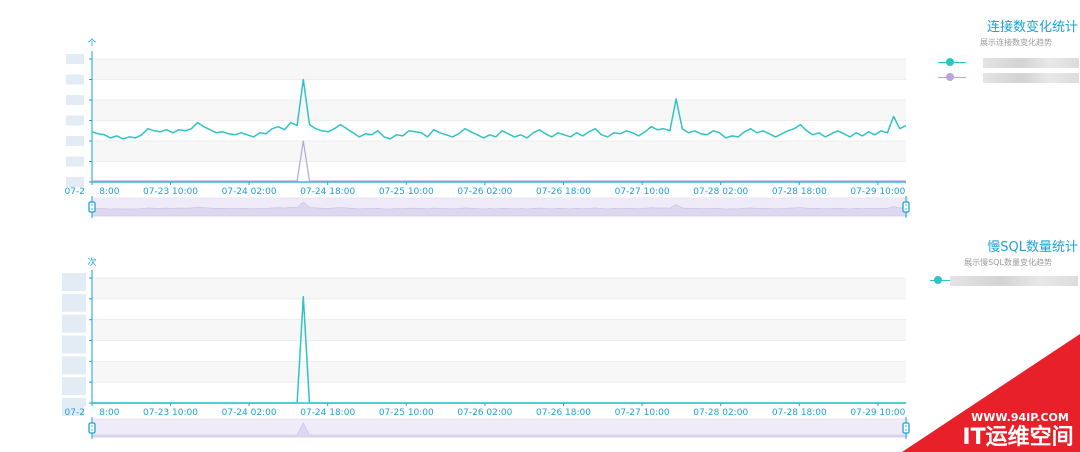 This screenshot has width=1080, height=452. What do you see at coordinates (1017, 437) in the screenshot?
I see `watermark-brand: IT运维空间` at bounding box center [1017, 437].